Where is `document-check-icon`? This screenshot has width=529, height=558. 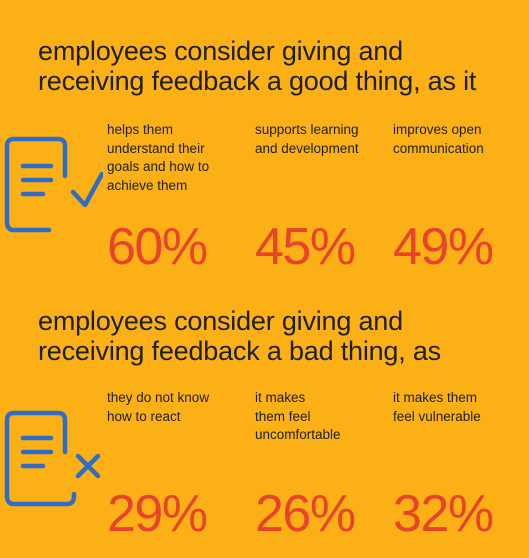 document-check-icon is located at coordinates (53, 184).